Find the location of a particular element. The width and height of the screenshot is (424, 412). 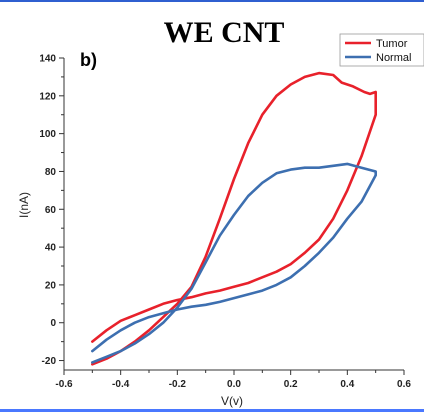

y-tick-label: 140 is located at coordinates (47, 59).